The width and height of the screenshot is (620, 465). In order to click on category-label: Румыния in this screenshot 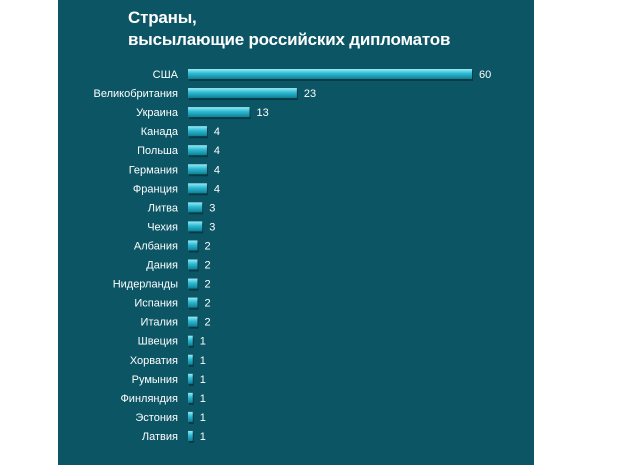, I will do `click(155, 380)`.